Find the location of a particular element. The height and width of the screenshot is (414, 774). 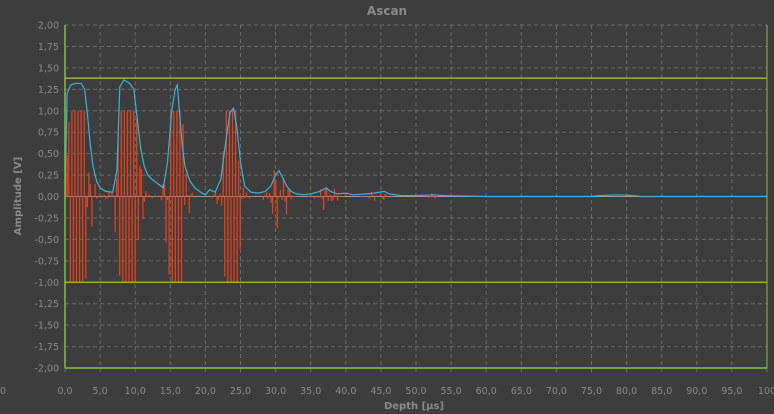

y-tick-label: -2,00 is located at coordinates (46, 369).